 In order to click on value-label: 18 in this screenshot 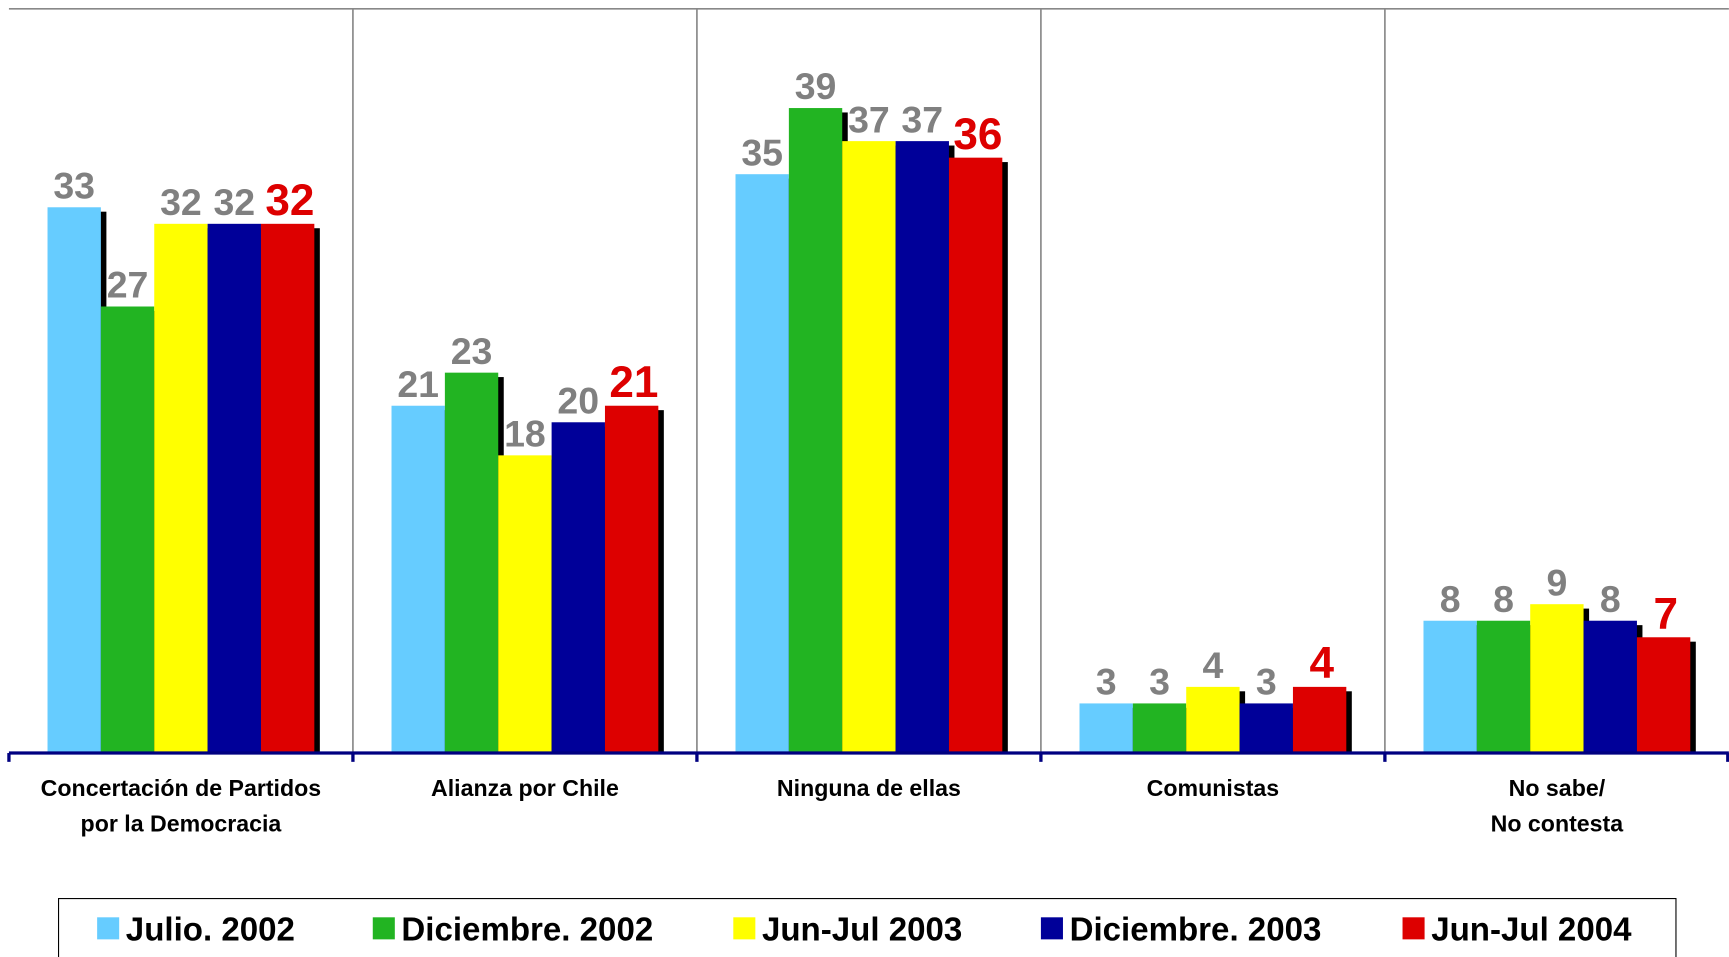, I will do `click(525, 434)`.